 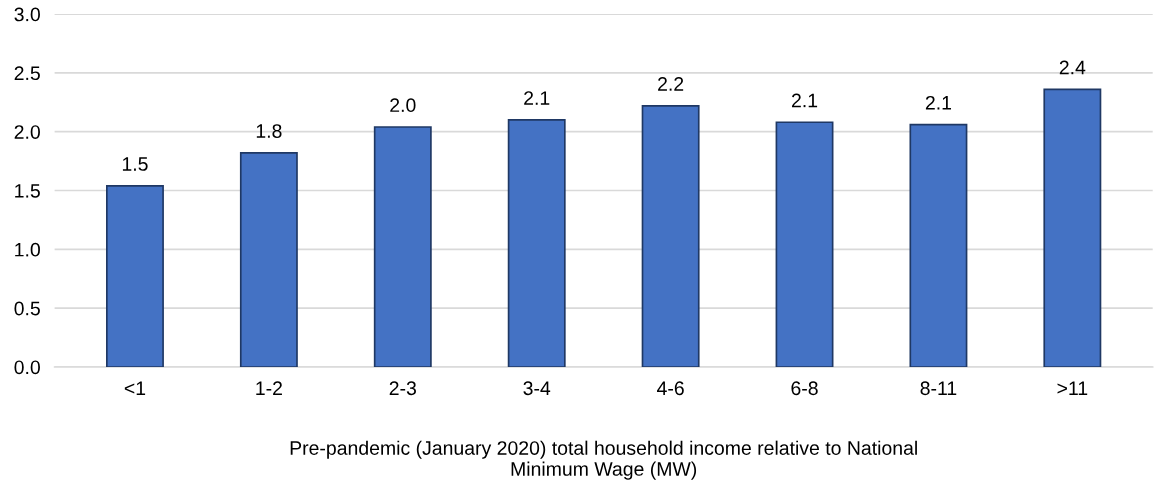 What do you see at coordinates (27, 191) in the screenshot?
I see `y-tick-label: 1.5` at bounding box center [27, 191].